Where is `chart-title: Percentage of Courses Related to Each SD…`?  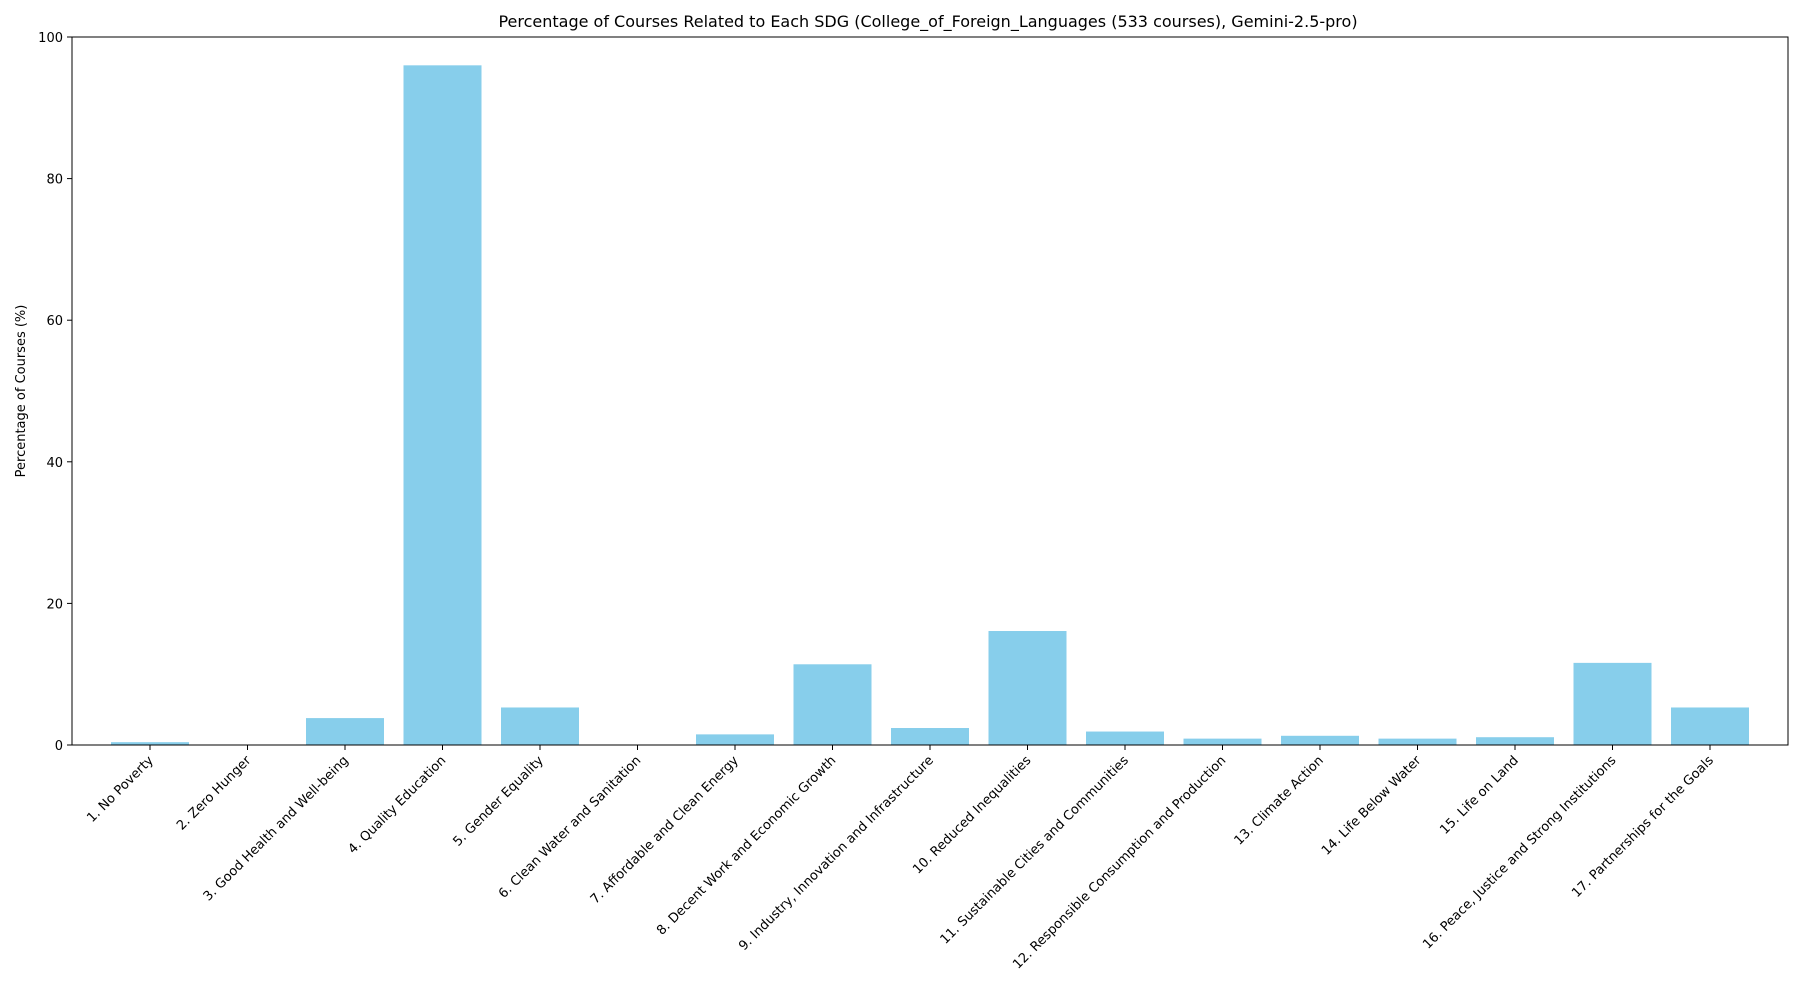 chart-title: Percentage of Courses Related to Each SD… is located at coordinates (927, 22).